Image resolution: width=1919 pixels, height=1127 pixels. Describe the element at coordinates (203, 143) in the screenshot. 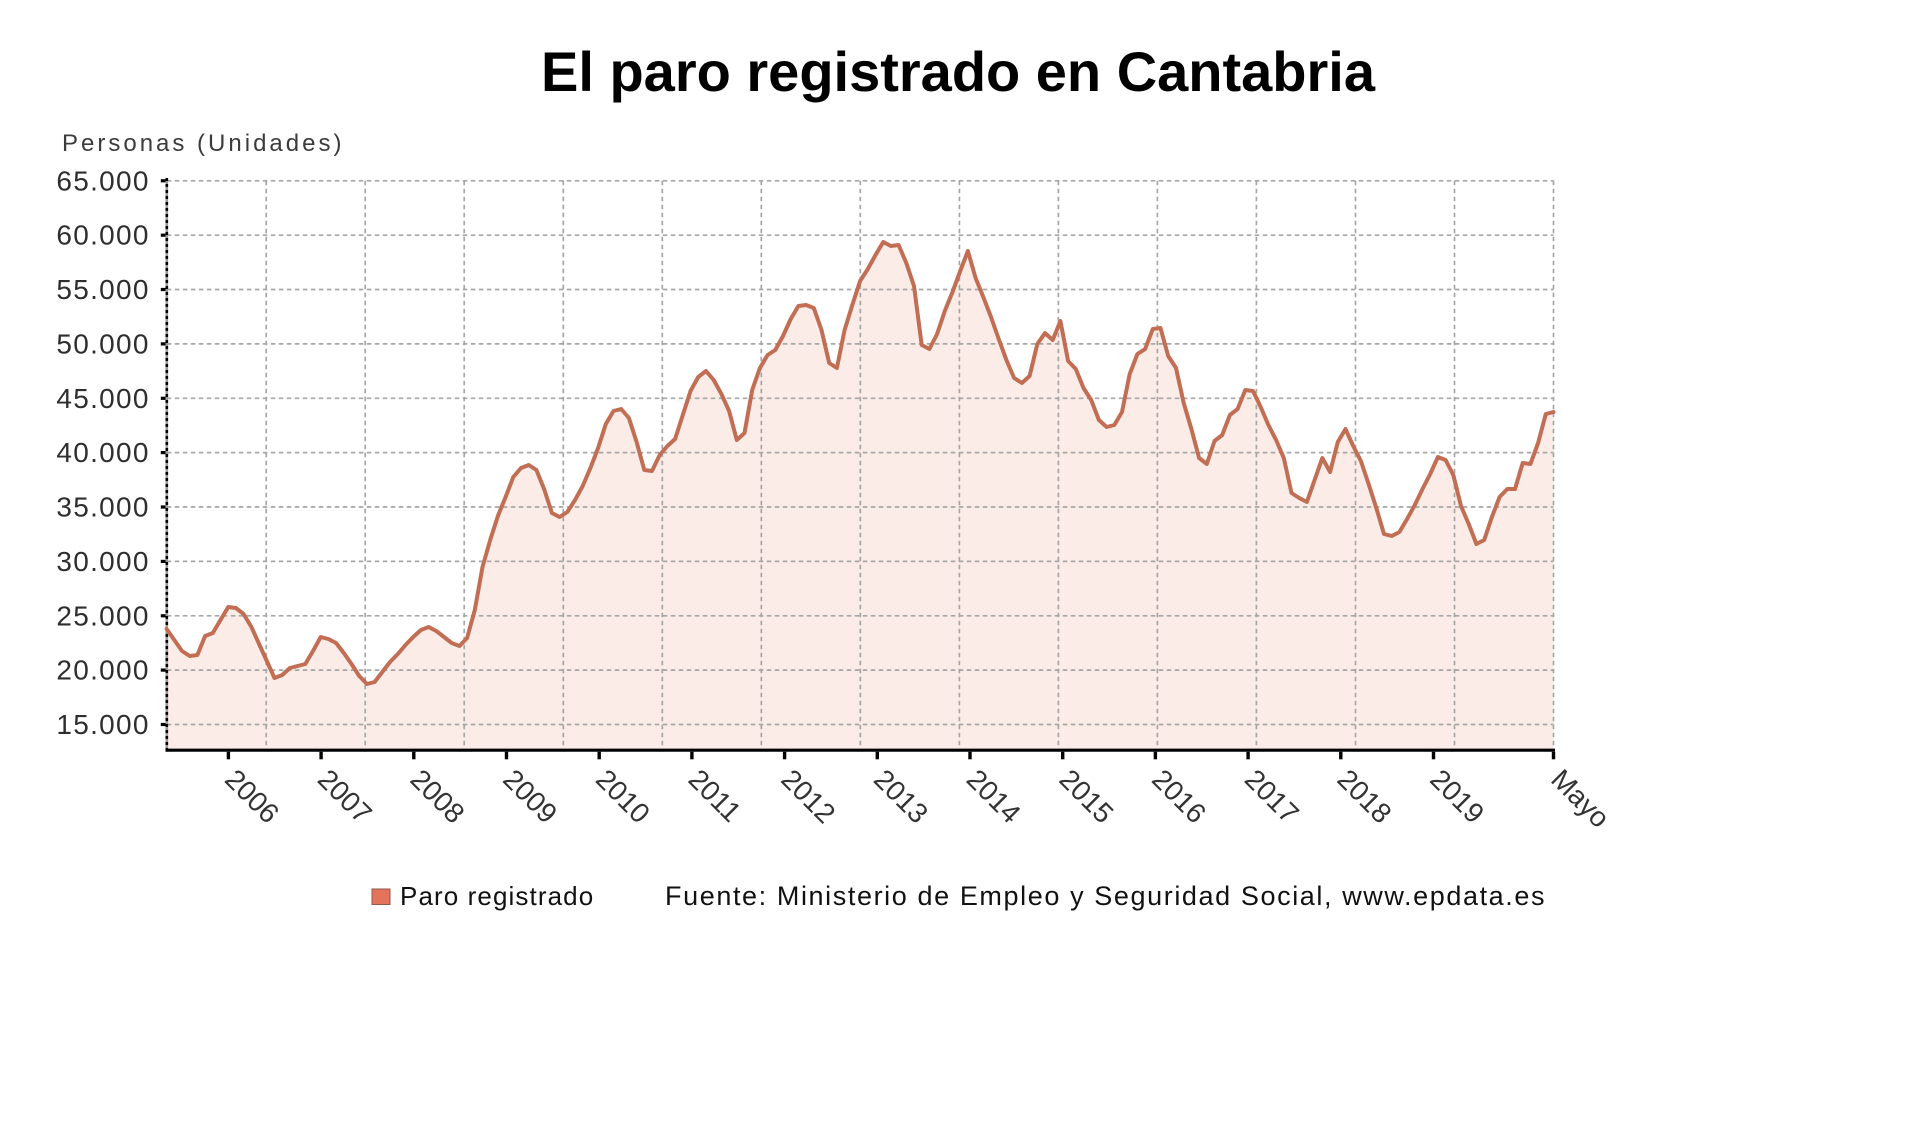

I see `svg-text: Personas (Unidades)` at that location.